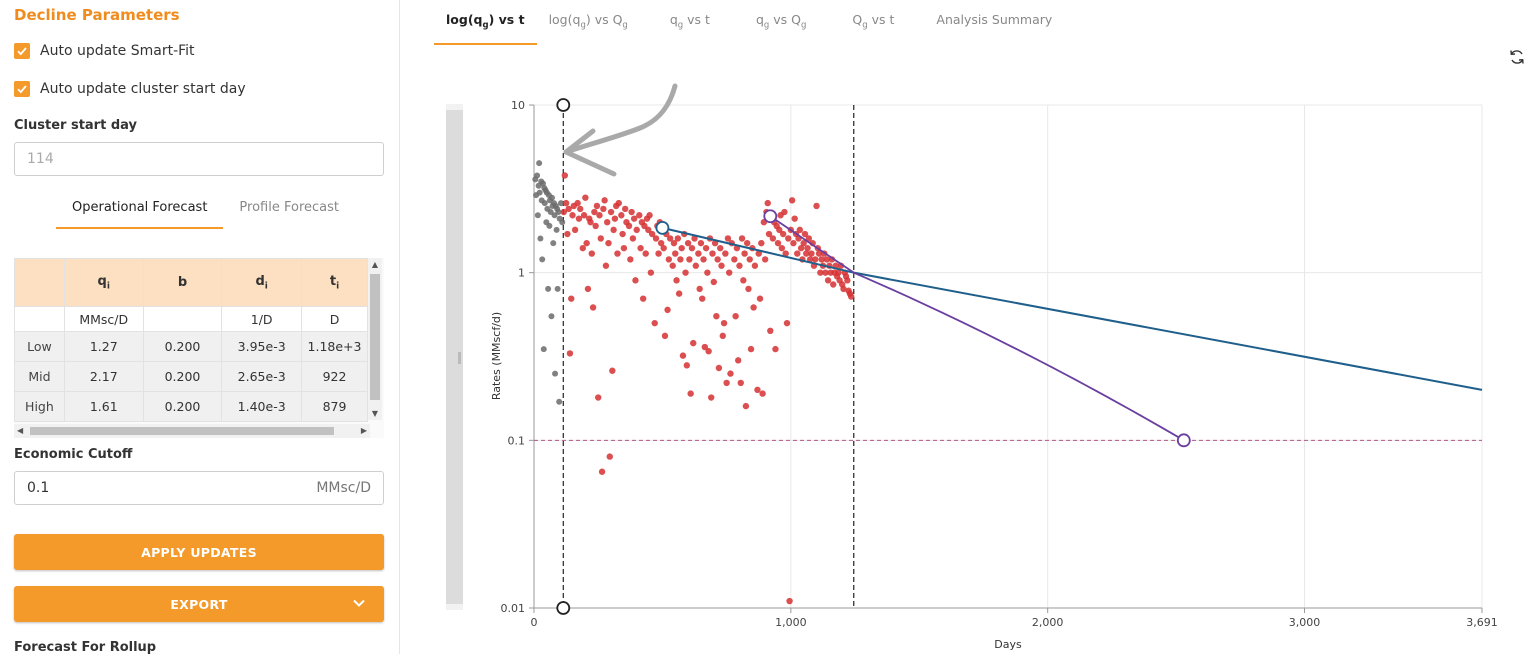  Describe the element at coordinates (334, 406) in the screenshot. I see `cell-ti: 879` at that location.